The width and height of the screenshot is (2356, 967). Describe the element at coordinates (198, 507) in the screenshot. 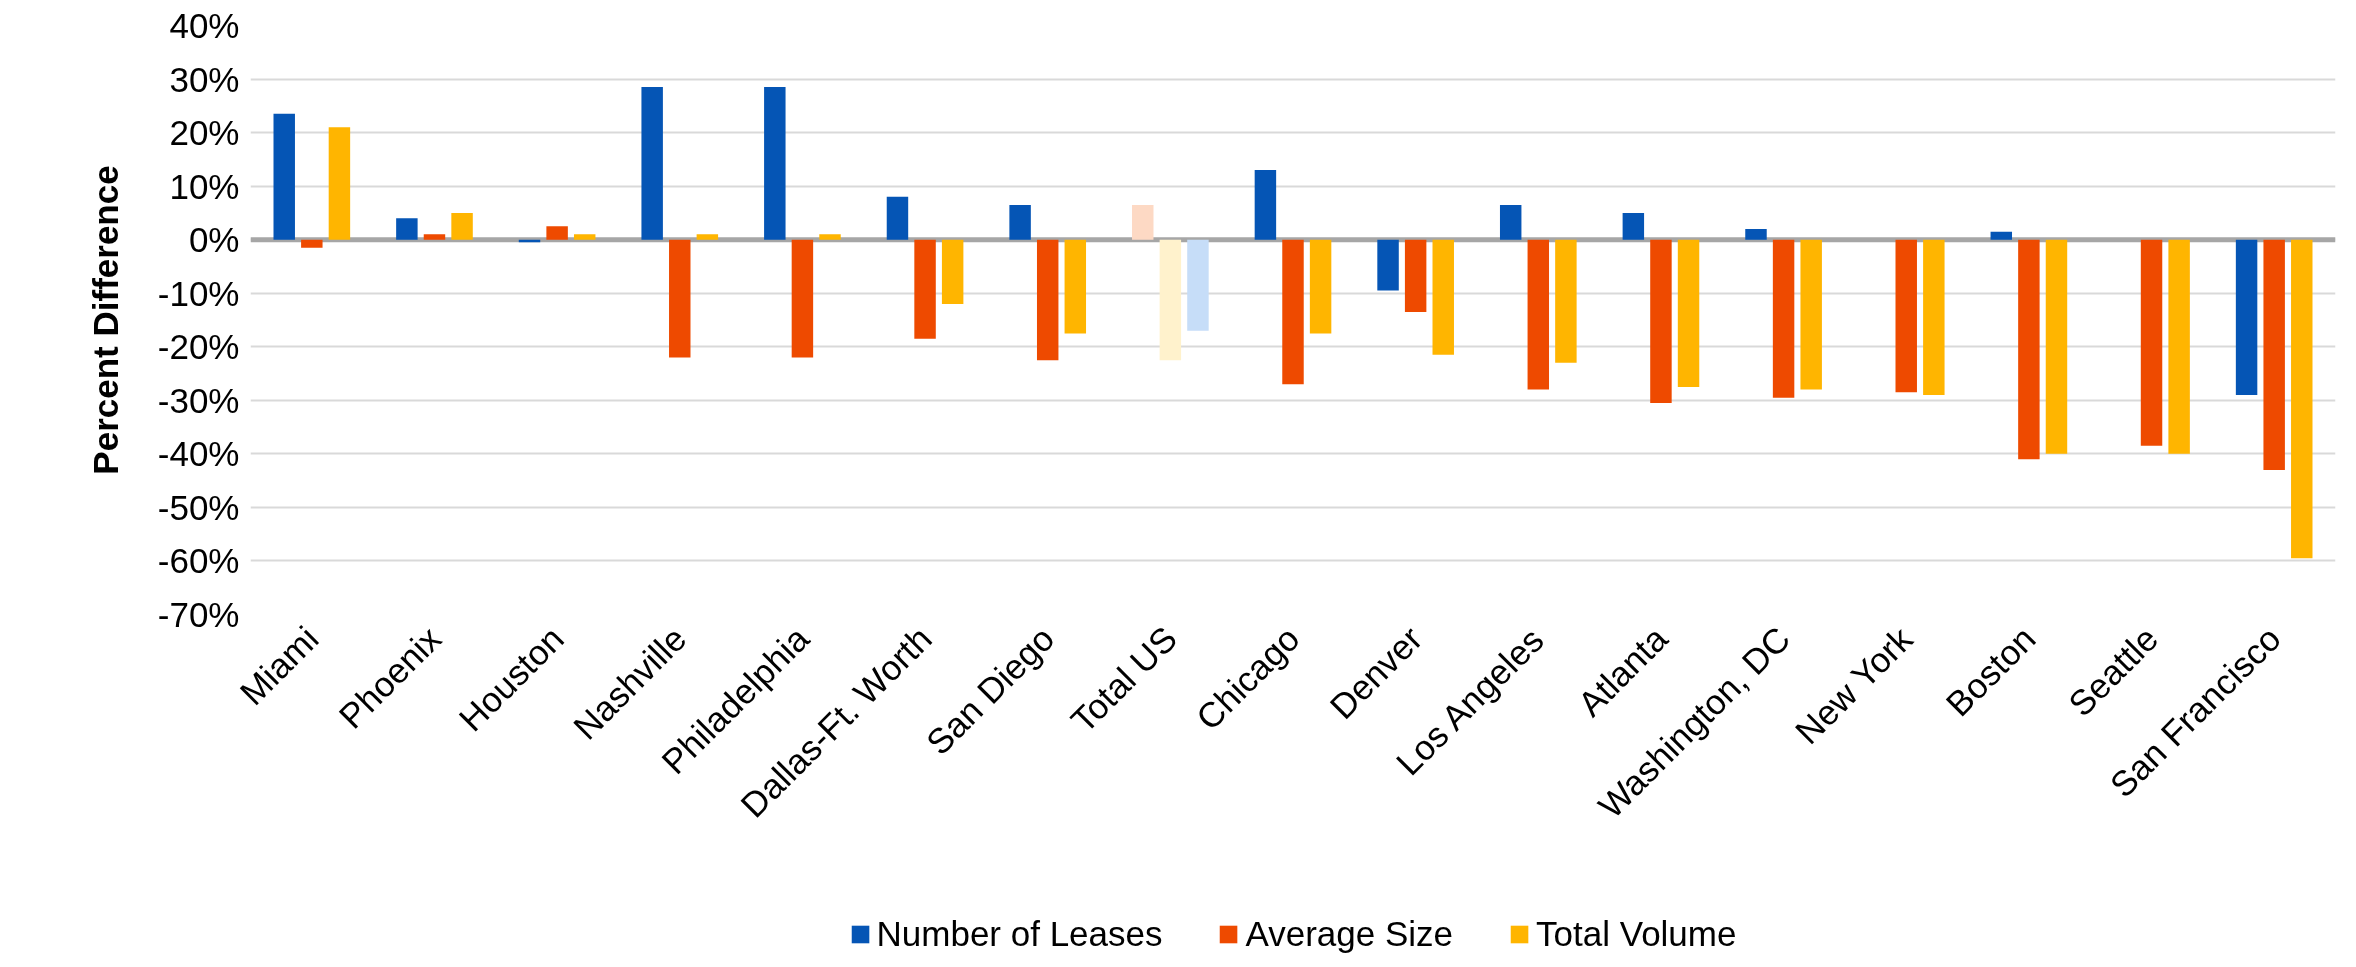

I see `y-tick-label: -50%` at that location.